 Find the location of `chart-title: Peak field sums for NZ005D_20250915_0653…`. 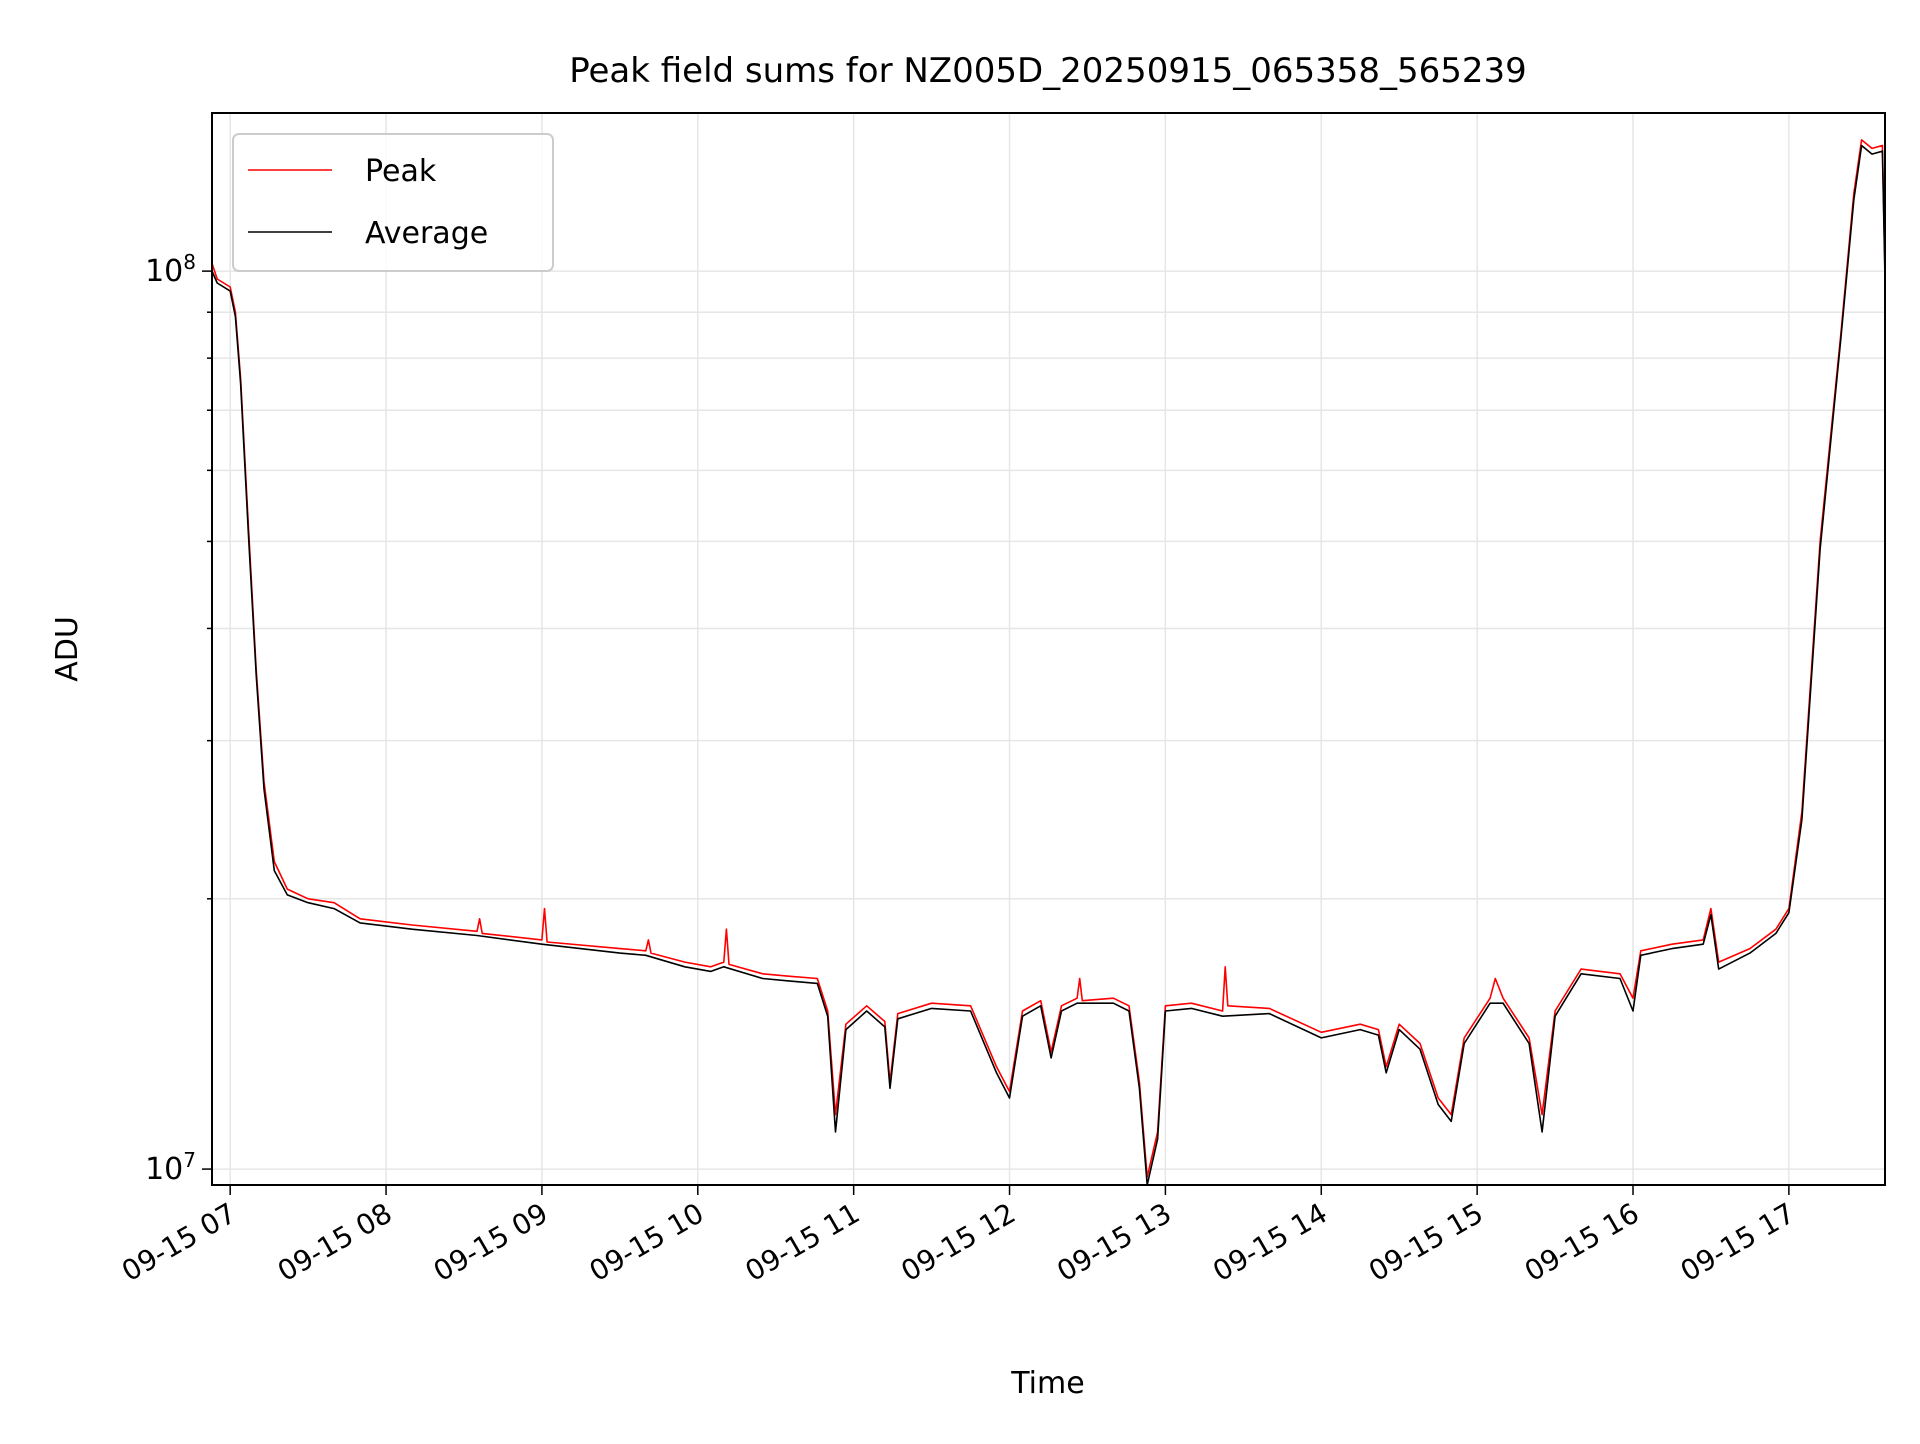

chart-title: Peak field sums for NZ005D_20250915_0653… is located at coordinates (1048, 71).